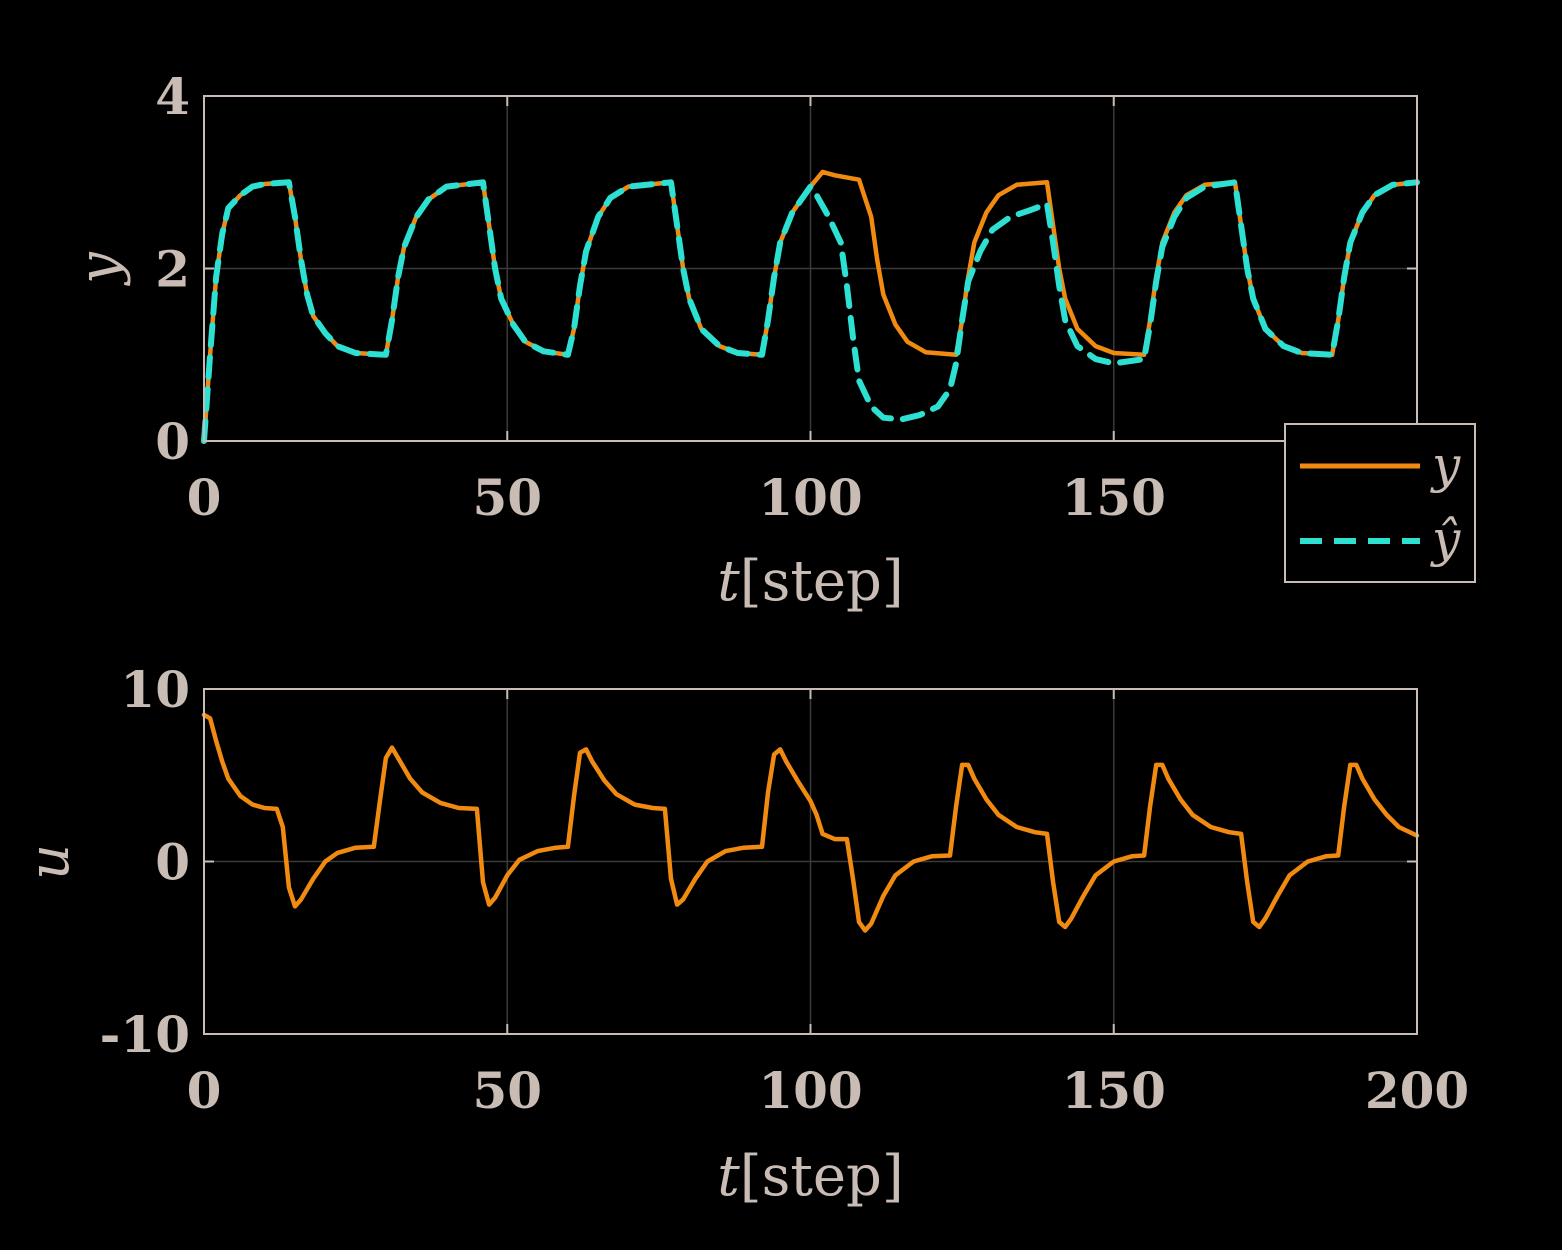 The height and width of the screenshot is (1250, 1562). What do you see at coordinates (728, 1176) in the screenshot?
I see `input-plot-xlabel-var: t` at bounding box center [728, 1176].